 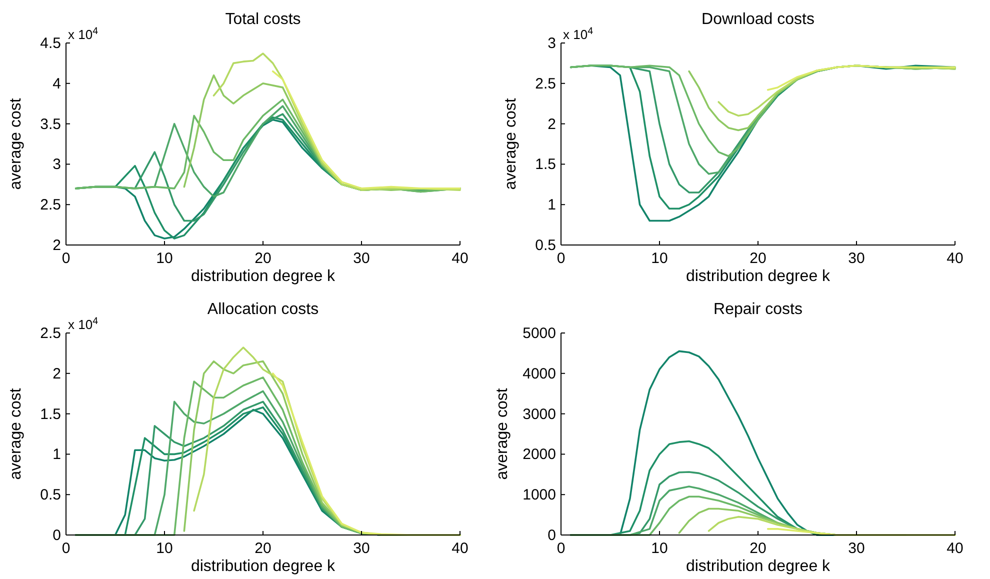 I want to click on y-tick-label: 3000, so click(x=539, y=414).